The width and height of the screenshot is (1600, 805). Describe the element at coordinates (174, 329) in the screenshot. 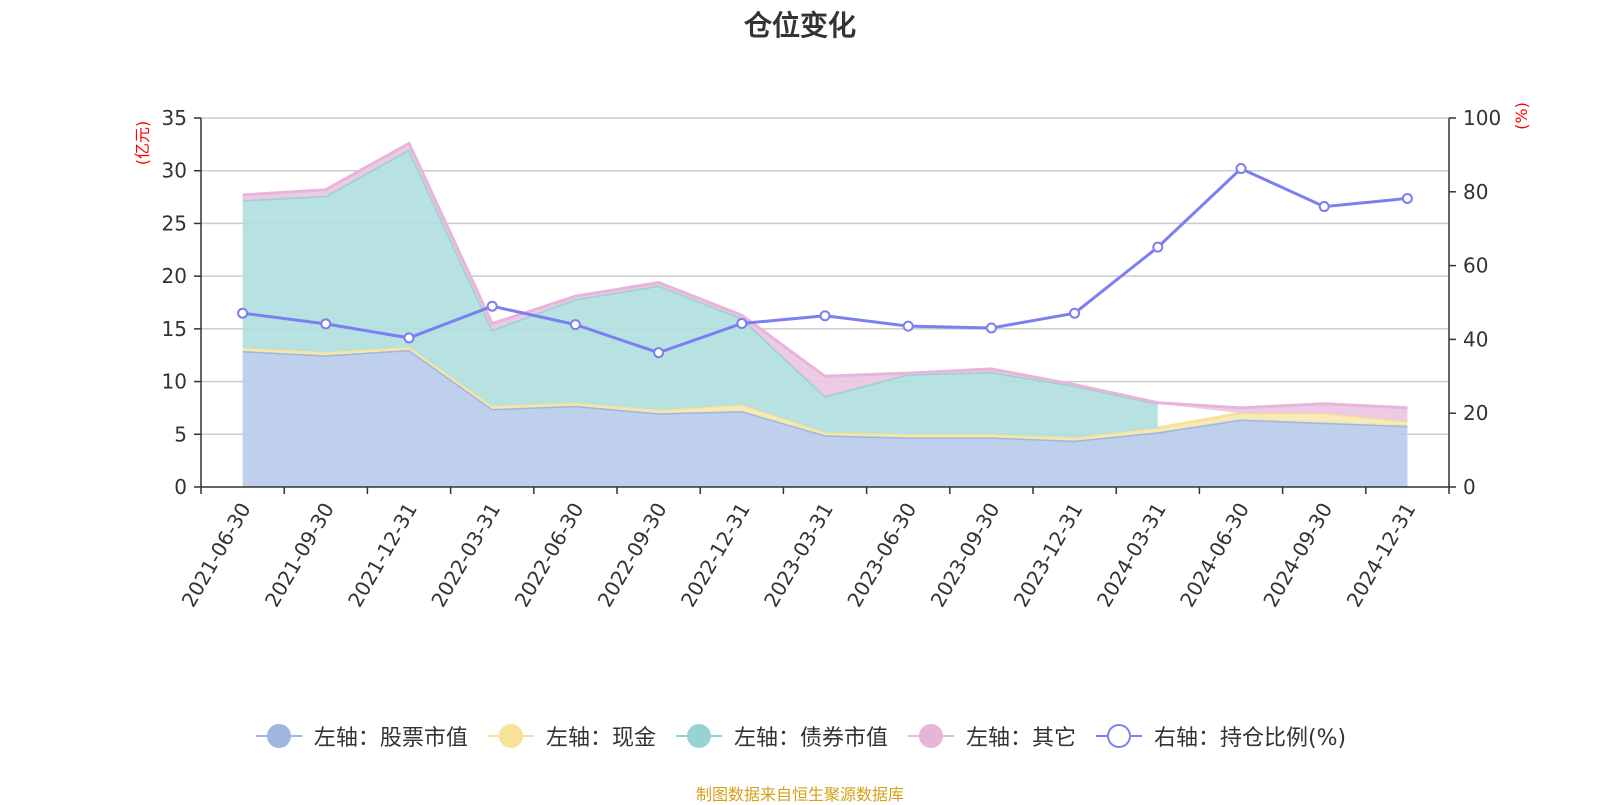

I see `left-tick-label: 15` at that location.